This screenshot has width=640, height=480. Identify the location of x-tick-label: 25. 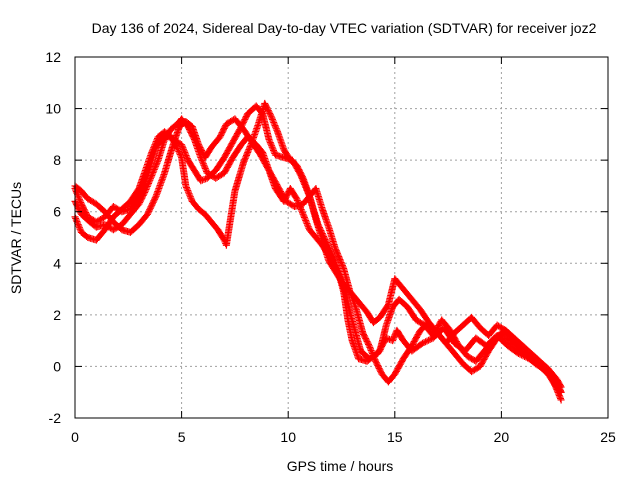
(608, 437).